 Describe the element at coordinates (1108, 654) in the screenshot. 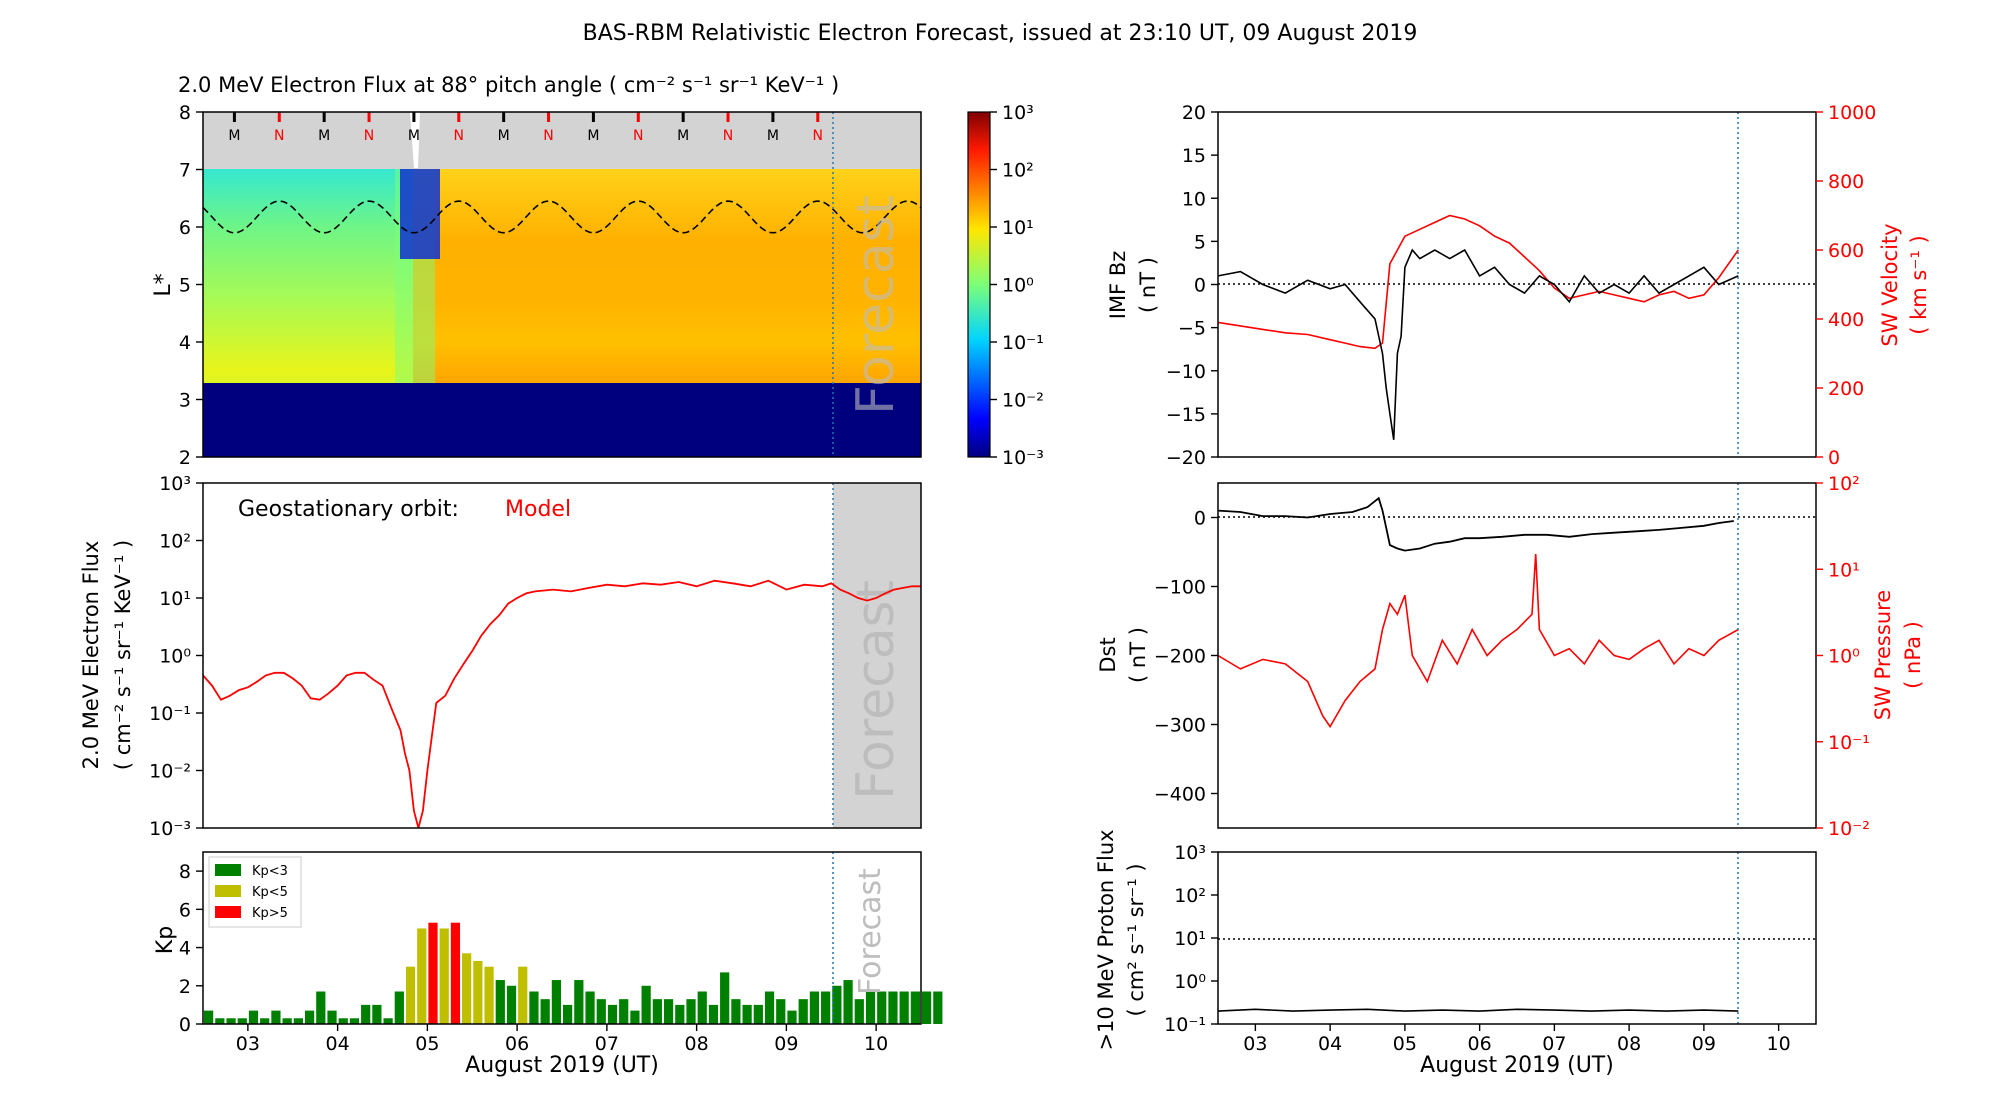

I see `dst-ylabel-line1: Dst` at that location.